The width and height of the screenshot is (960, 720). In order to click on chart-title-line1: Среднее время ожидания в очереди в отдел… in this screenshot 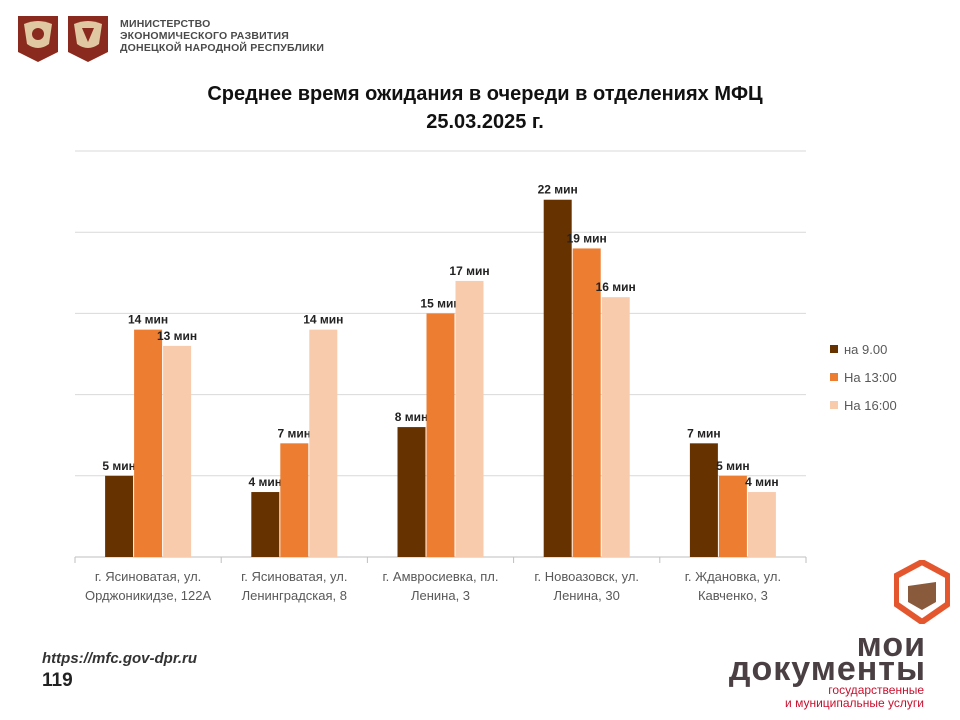, I will do `click(485, 94)`.